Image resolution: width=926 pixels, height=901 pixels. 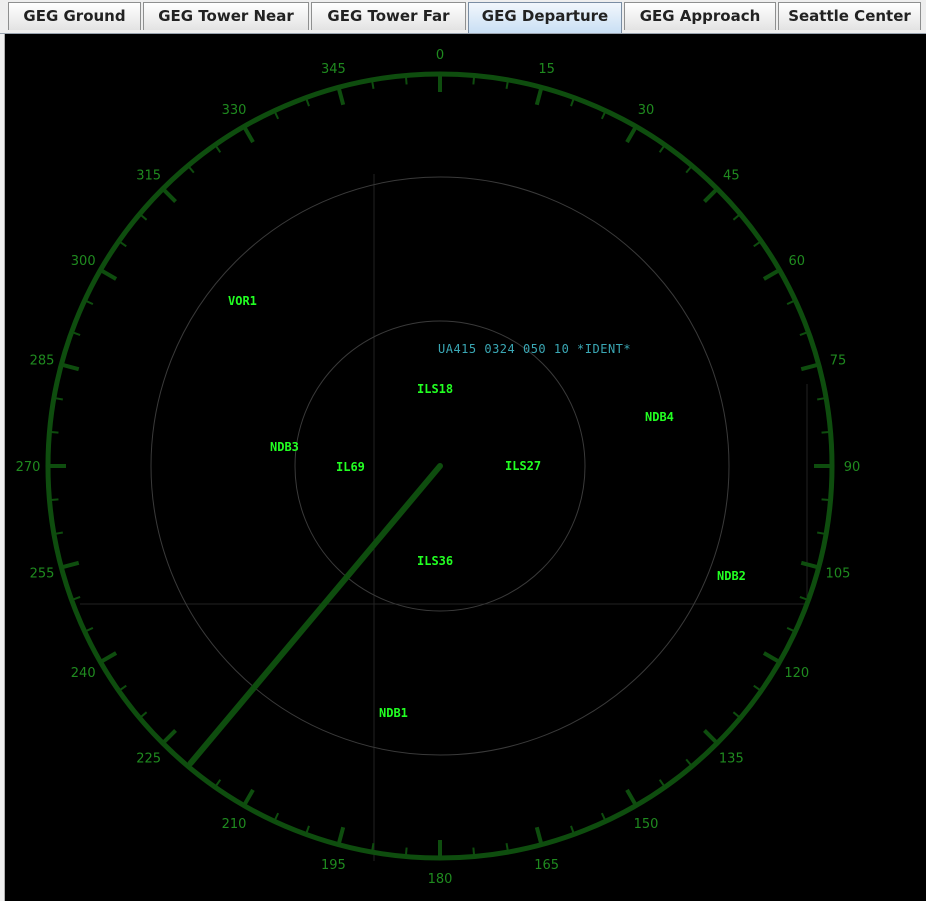 I want to click on azimuth-label: 15, so click(x=546, y=69).